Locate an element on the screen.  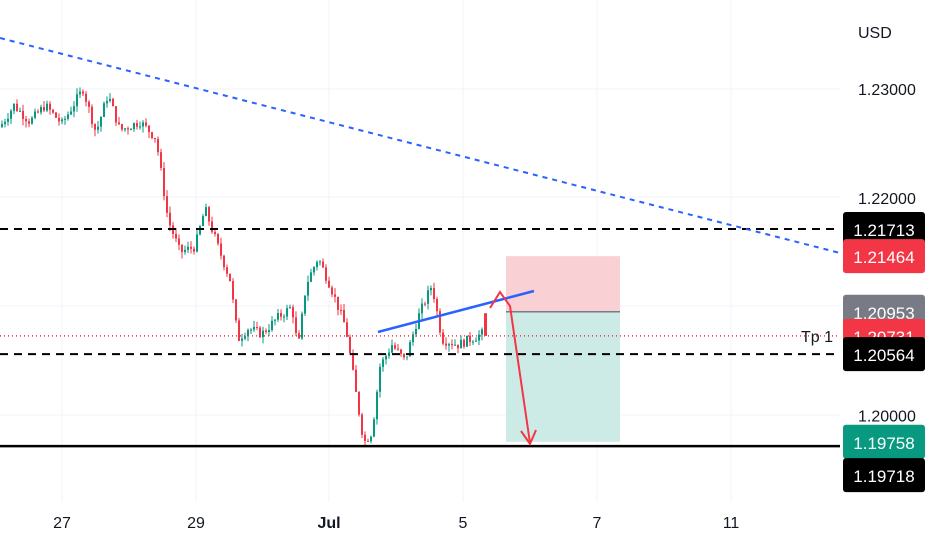
price-tag-label: 1.21464 is located at coordinates (883, 257).